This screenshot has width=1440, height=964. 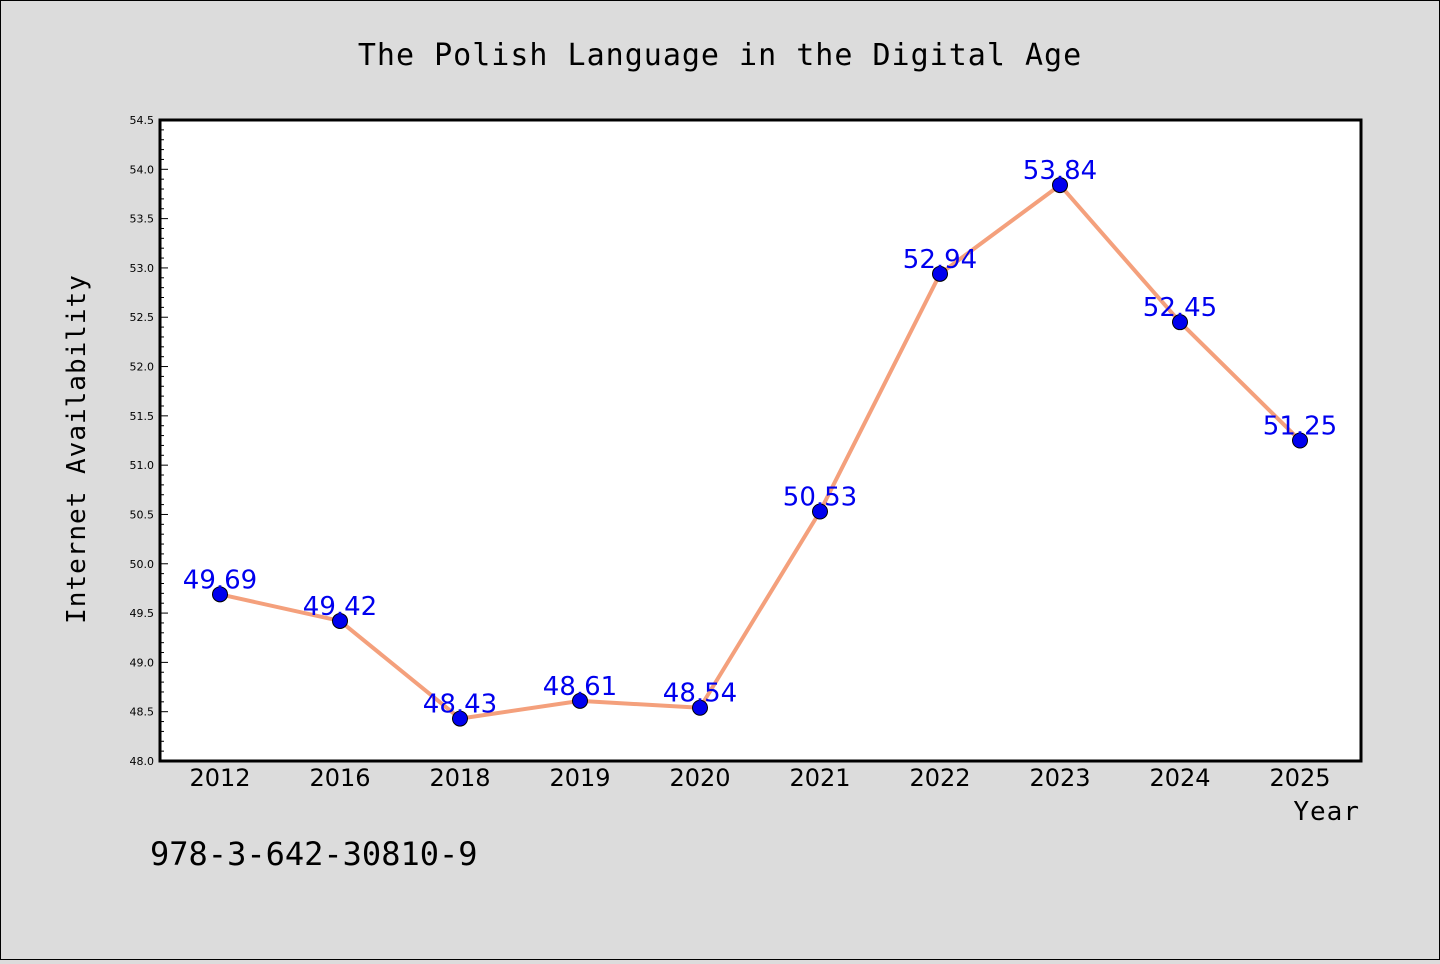 What do you see at coordinates (142, 268) in the screenshot?
I see `y-tick-label: 53.0` at bounding box center [142, 268].